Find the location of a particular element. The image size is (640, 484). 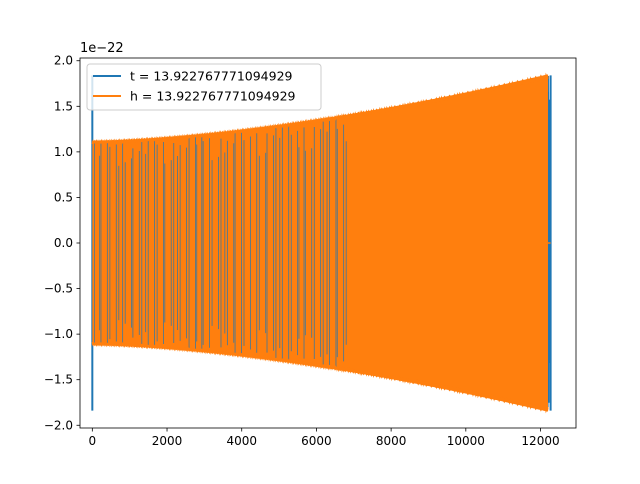

legend-label: t = 13.922767771094929 is located at coordinates (211, 76).